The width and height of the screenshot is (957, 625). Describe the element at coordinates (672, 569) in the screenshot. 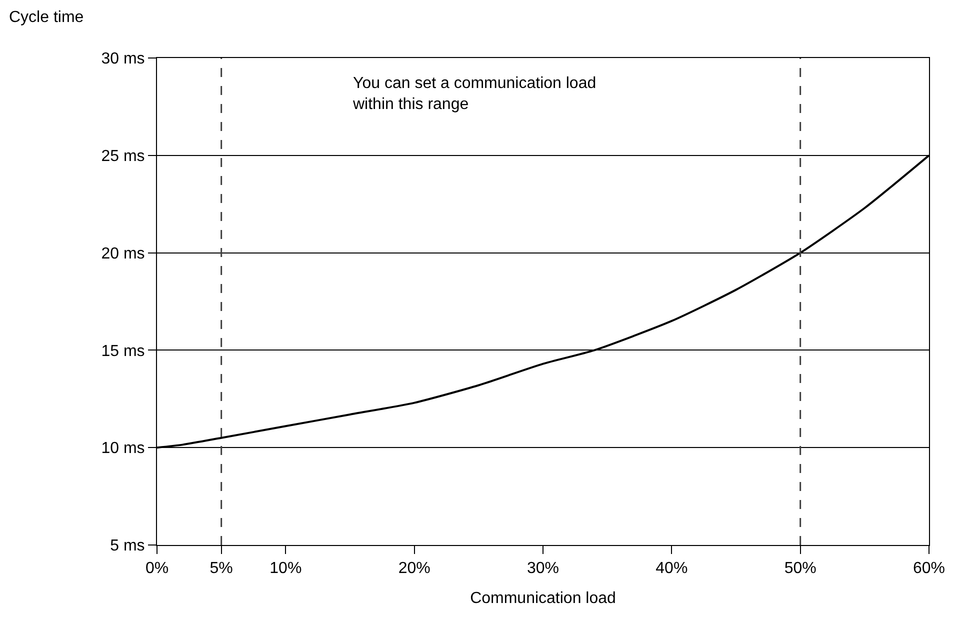

I see `x-tick-label: 40%` at that location.